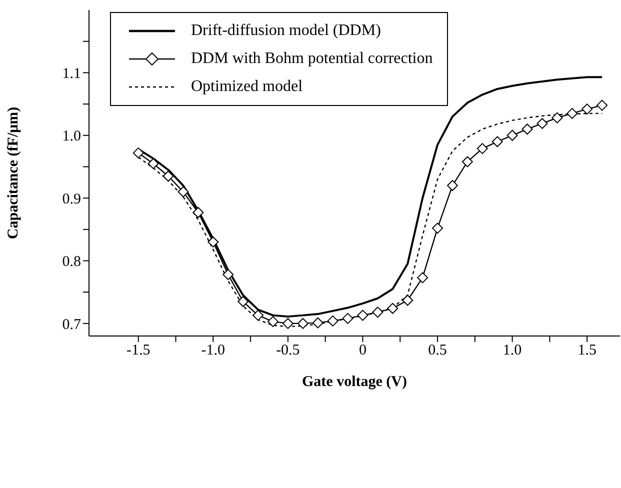 The width and height of the screenshot is (621, 488). Describe the element at coordinates (354, 382) in the screenshot. I see `x-axis-title: Gate voltage (V)` at that location.